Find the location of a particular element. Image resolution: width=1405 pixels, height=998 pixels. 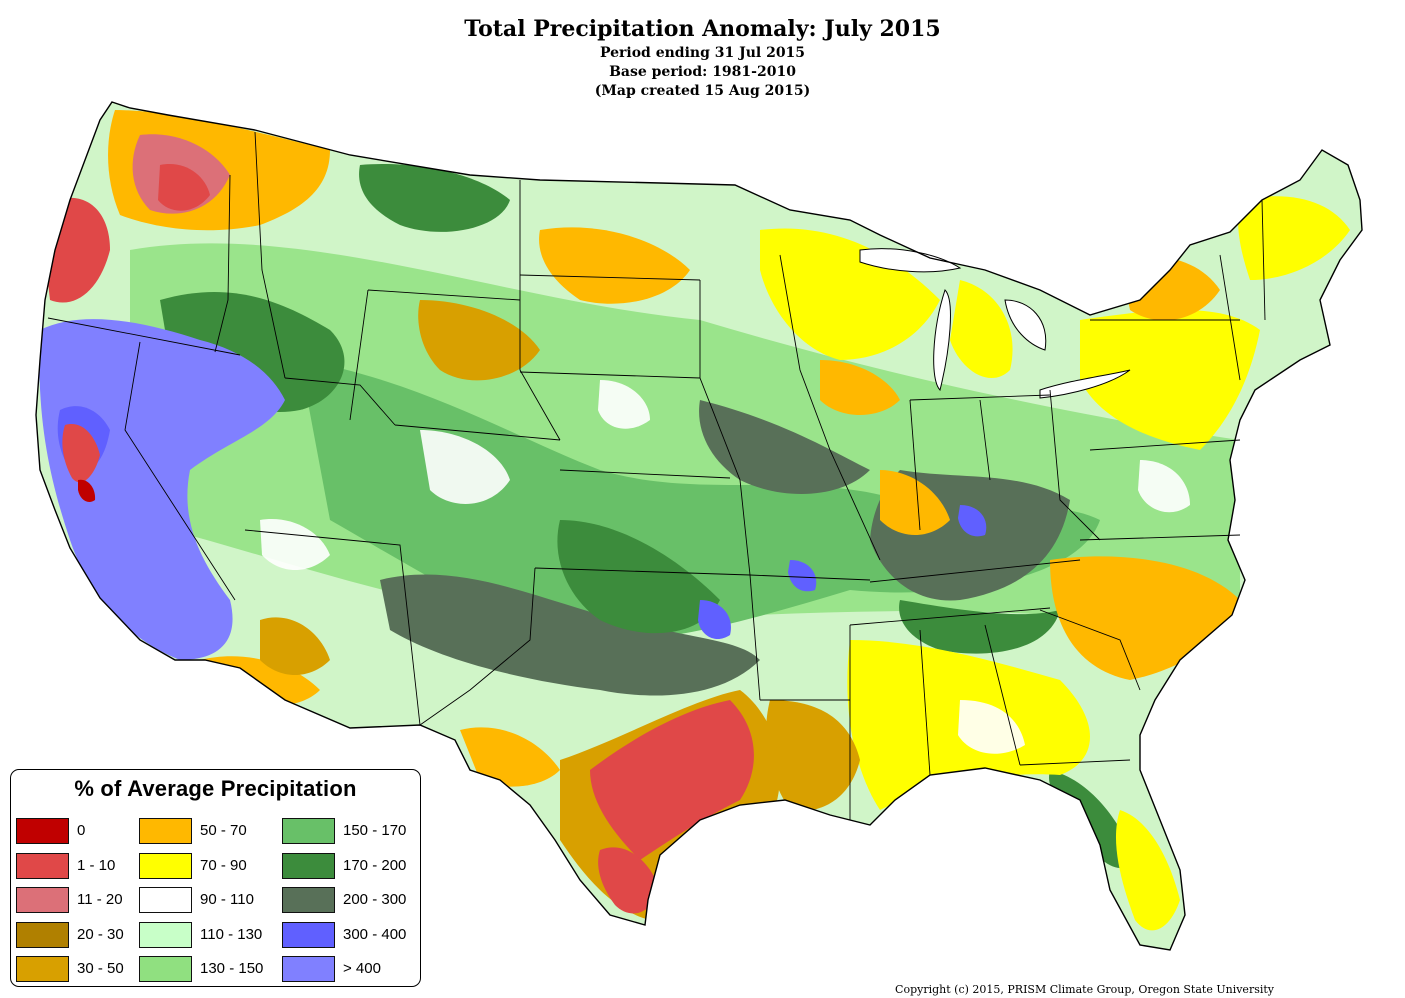

legend-item: 50 - 70 is located at coordinates (204, 831).